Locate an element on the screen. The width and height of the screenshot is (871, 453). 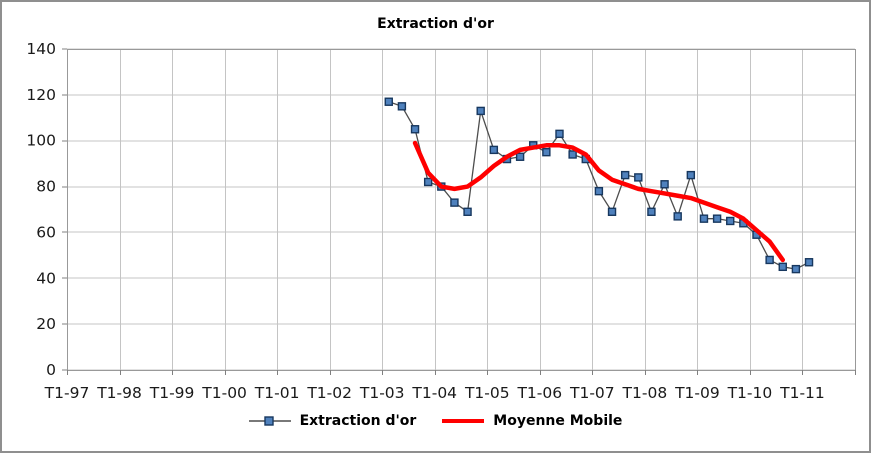
legend: Extraction d'or Moyenne Mobile is located at coordinates (435, 421).